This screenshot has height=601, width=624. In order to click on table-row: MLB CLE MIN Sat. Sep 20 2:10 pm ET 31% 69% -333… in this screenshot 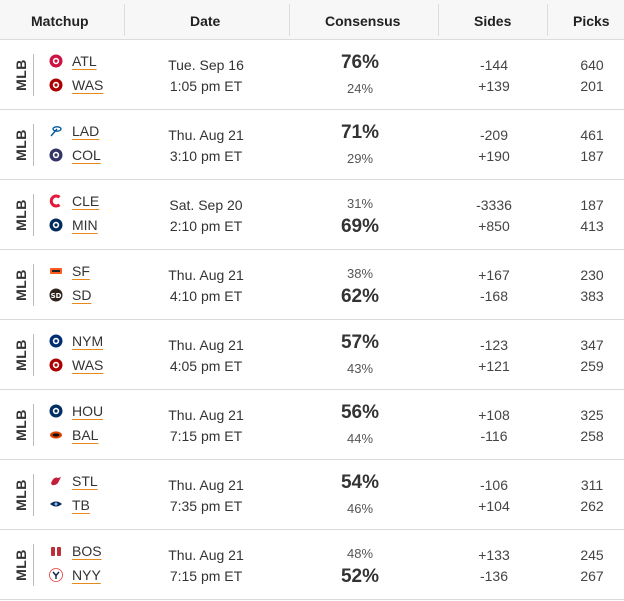, I will do `click(312, 215)`.